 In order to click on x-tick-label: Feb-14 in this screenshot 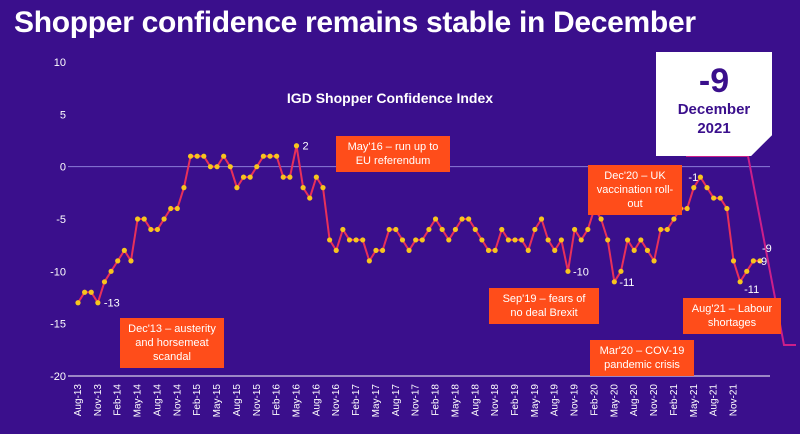, I will do `click(118, 400)`.